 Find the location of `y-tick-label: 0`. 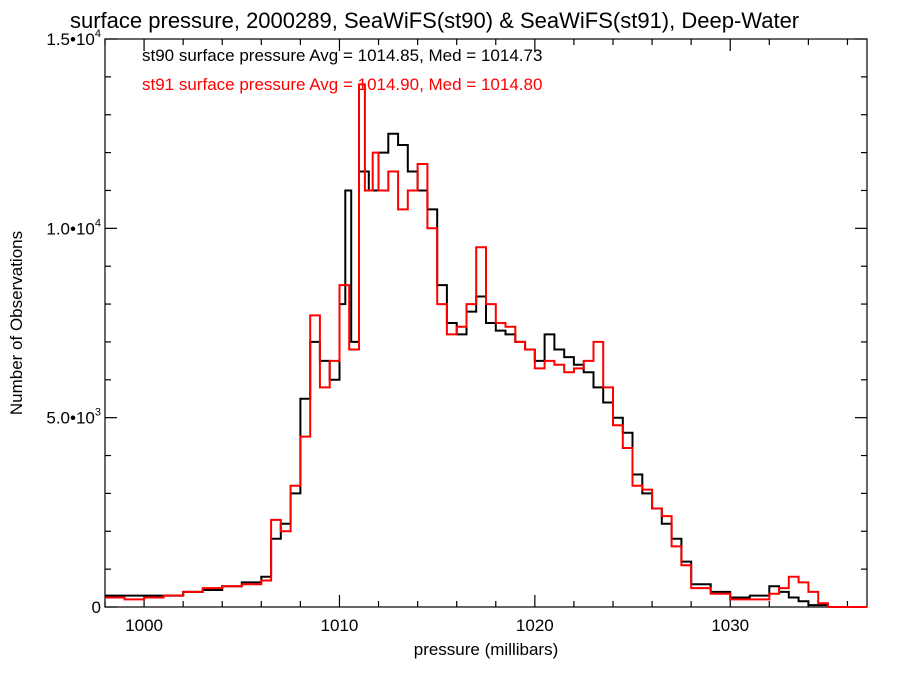

y-tick-label: 0 is located at coordinates (96, 607).